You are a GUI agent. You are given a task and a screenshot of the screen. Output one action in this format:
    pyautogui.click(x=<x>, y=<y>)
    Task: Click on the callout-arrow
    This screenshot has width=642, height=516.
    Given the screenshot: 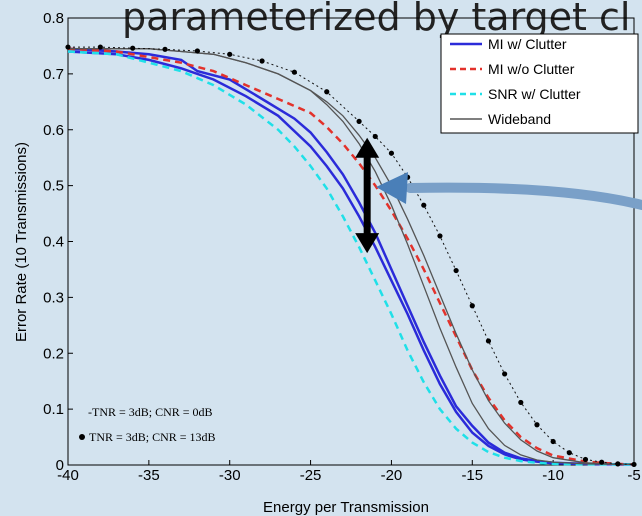 What is the action you would take?
    pyautogui.click(x=509, y=191)
    